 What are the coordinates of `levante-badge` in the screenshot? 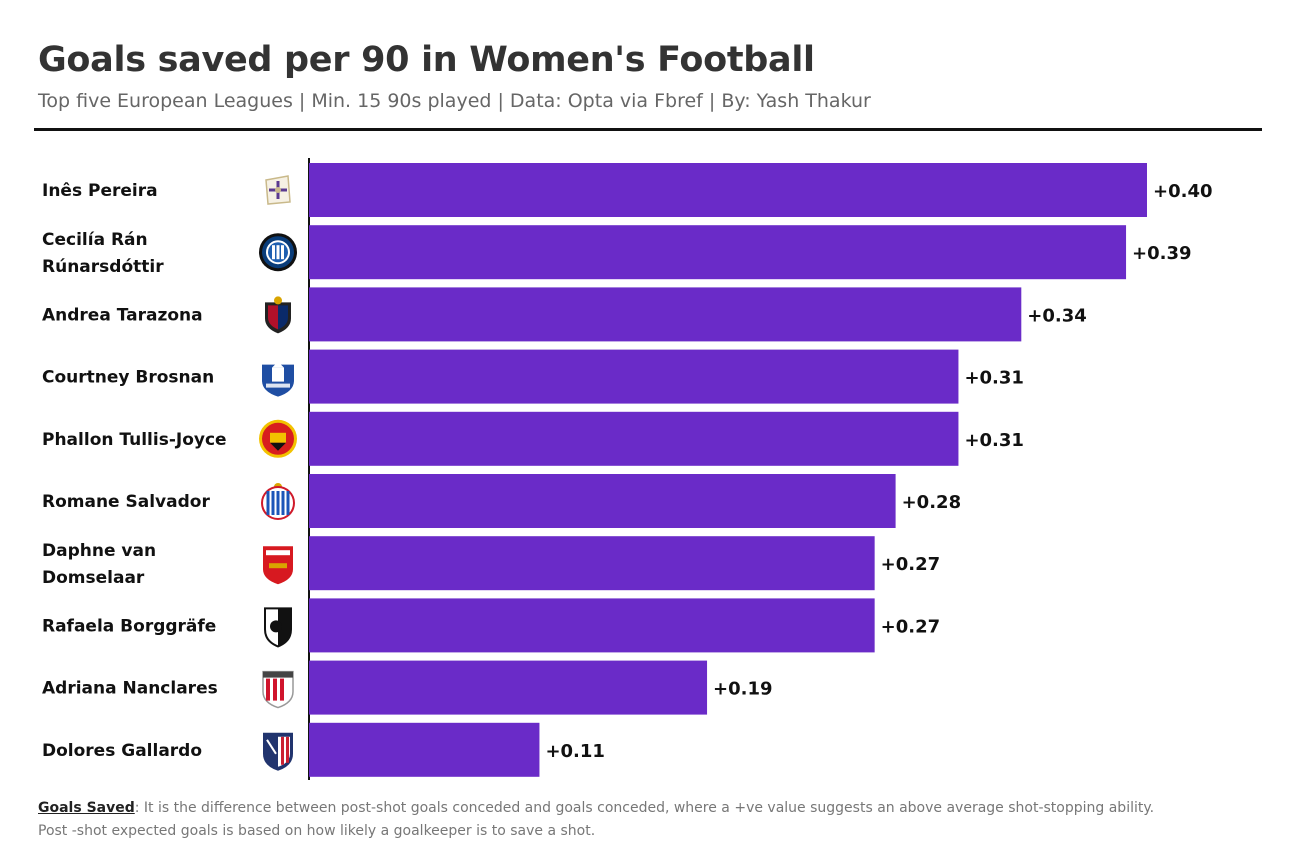 It's located at (278, 315).